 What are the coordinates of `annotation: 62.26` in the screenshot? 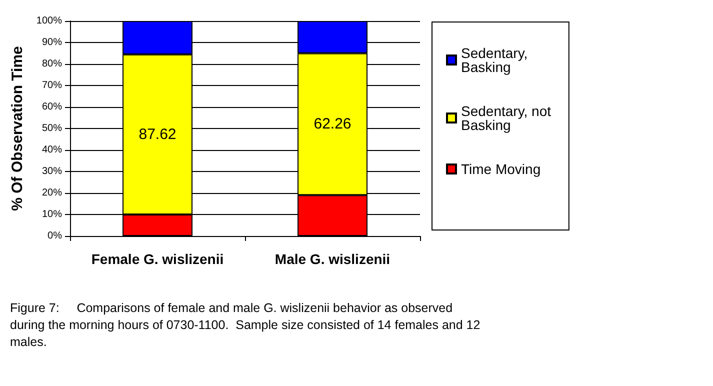 It's located at (333, 124).